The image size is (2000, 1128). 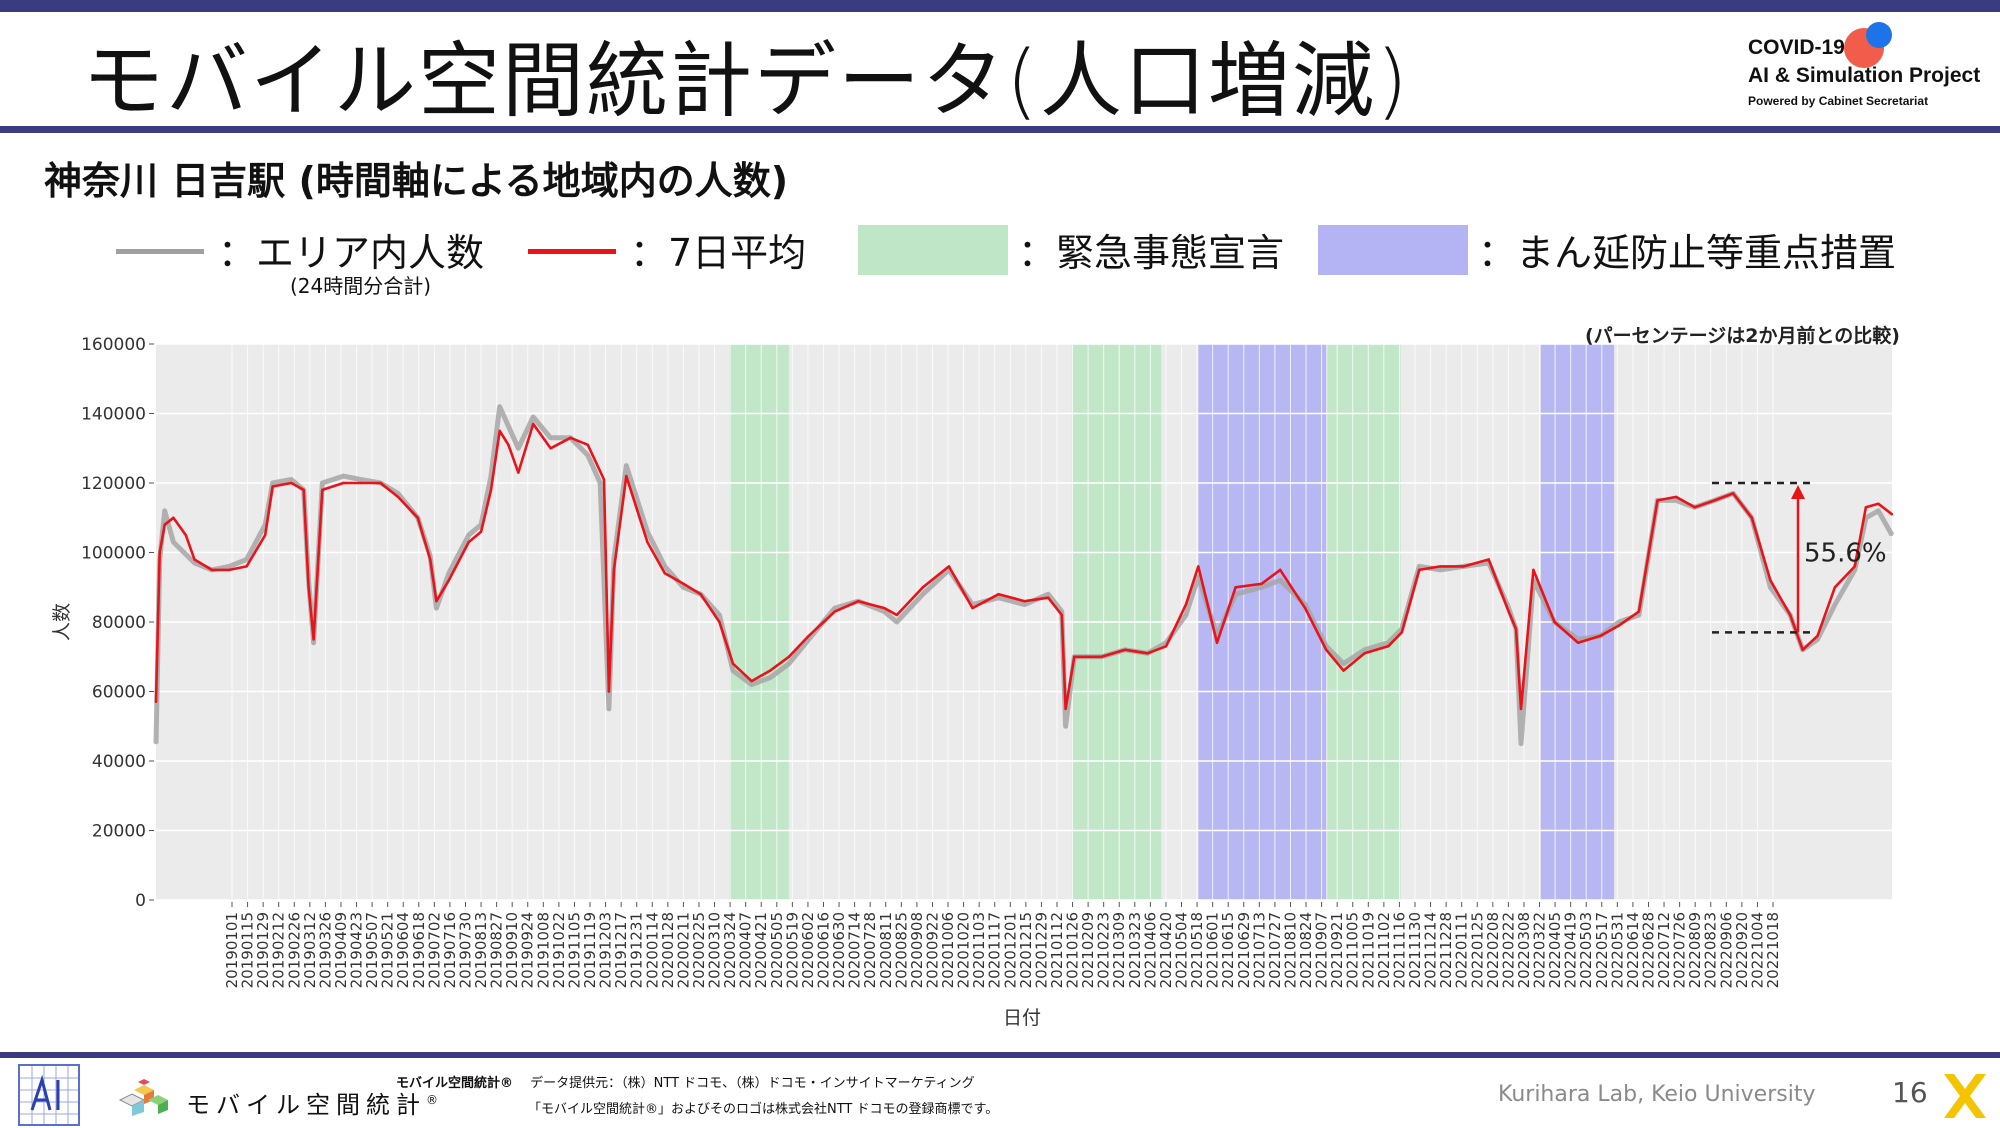 What do you see at coordinates (306, 1105) in the screenshot?
I see `mobile-logo-label: モバイル空間統計` at bounding box center [306, 1105].